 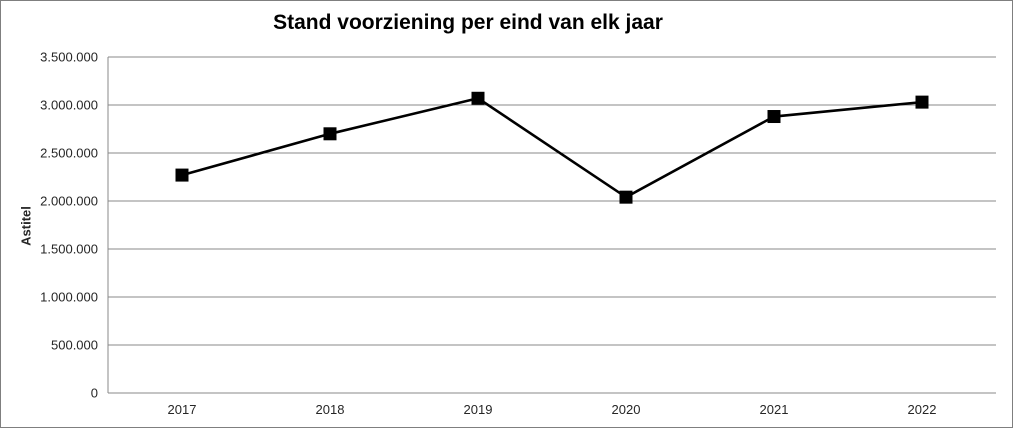 What do you see at coordinates (69, 297) in the screenshot?
I see `y-tick-label: 1.000.000` at bounding box center [69, 297].